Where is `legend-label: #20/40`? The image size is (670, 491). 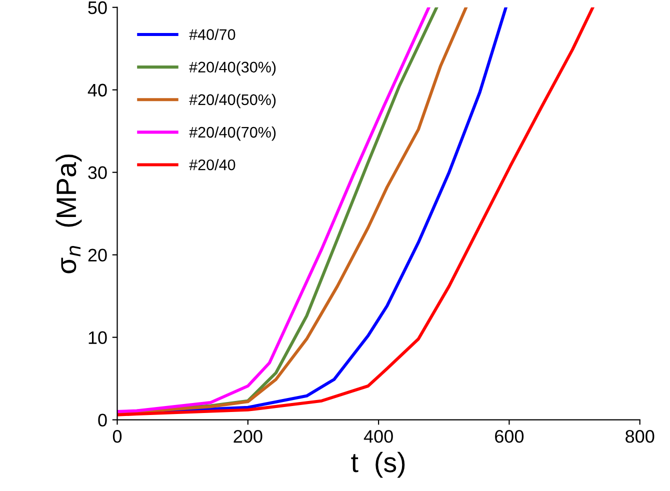
legend-label: #20/40 is located at coordinates (212, 164).